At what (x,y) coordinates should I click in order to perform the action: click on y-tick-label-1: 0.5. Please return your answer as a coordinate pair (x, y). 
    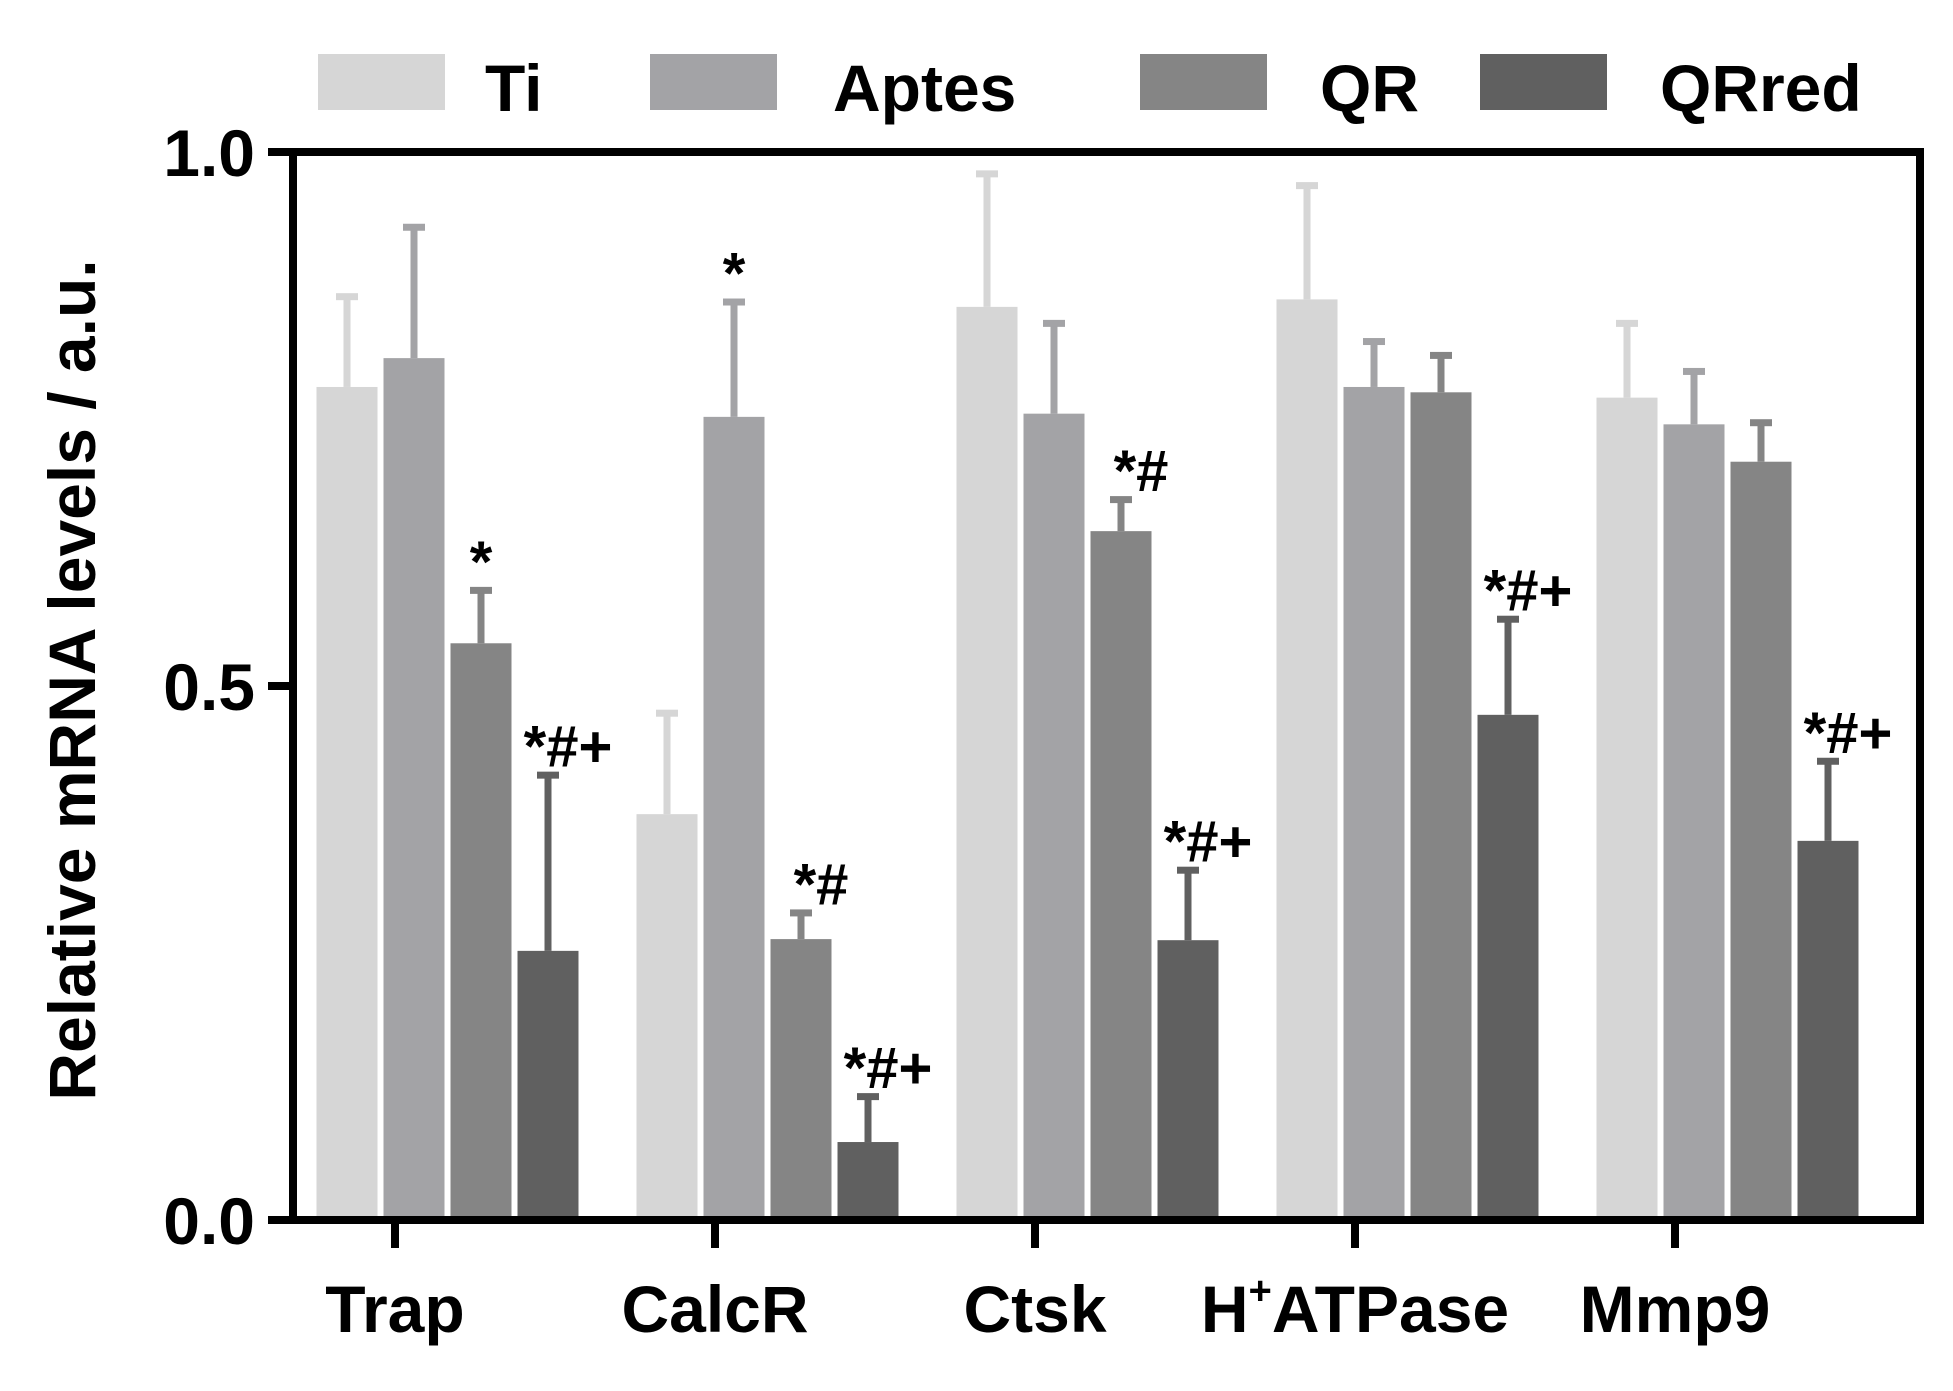
    Looking at the image, I should click on (209, 687).